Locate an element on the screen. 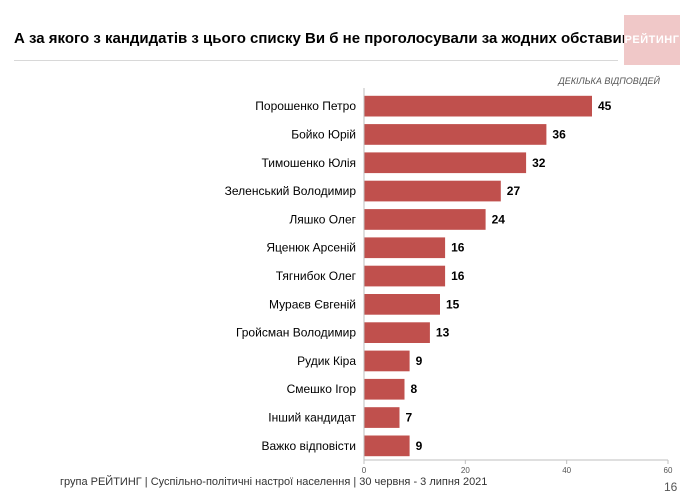 This screenshot has height=497, width=690. category-label: Тимошенко Юлія is located at coordinates (309, 163).